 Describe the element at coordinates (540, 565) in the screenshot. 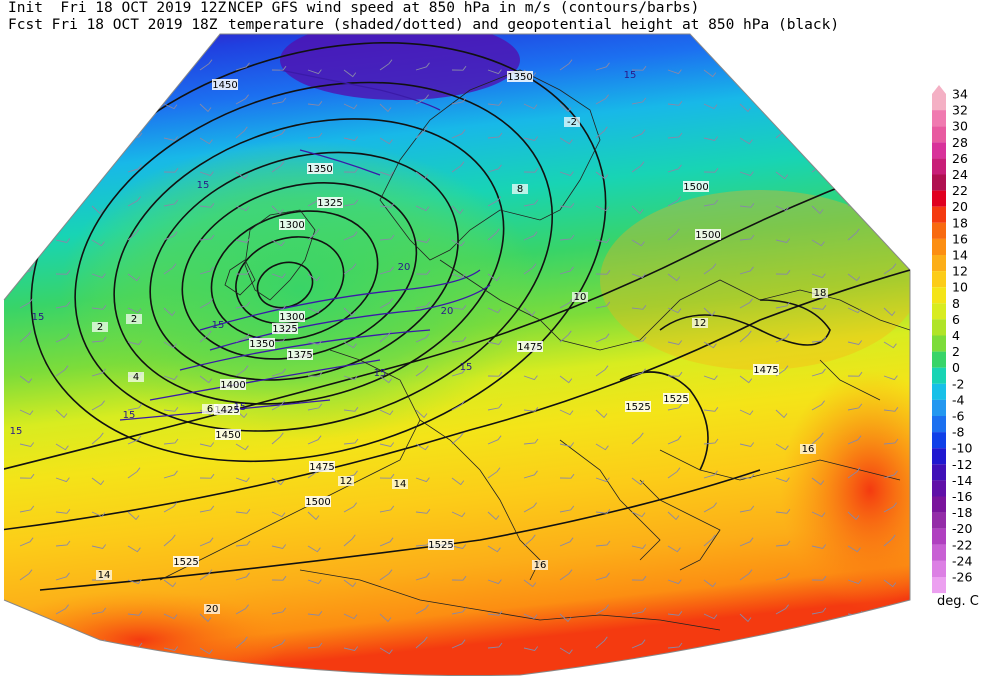

I see `temperature-label: 16` at that location.